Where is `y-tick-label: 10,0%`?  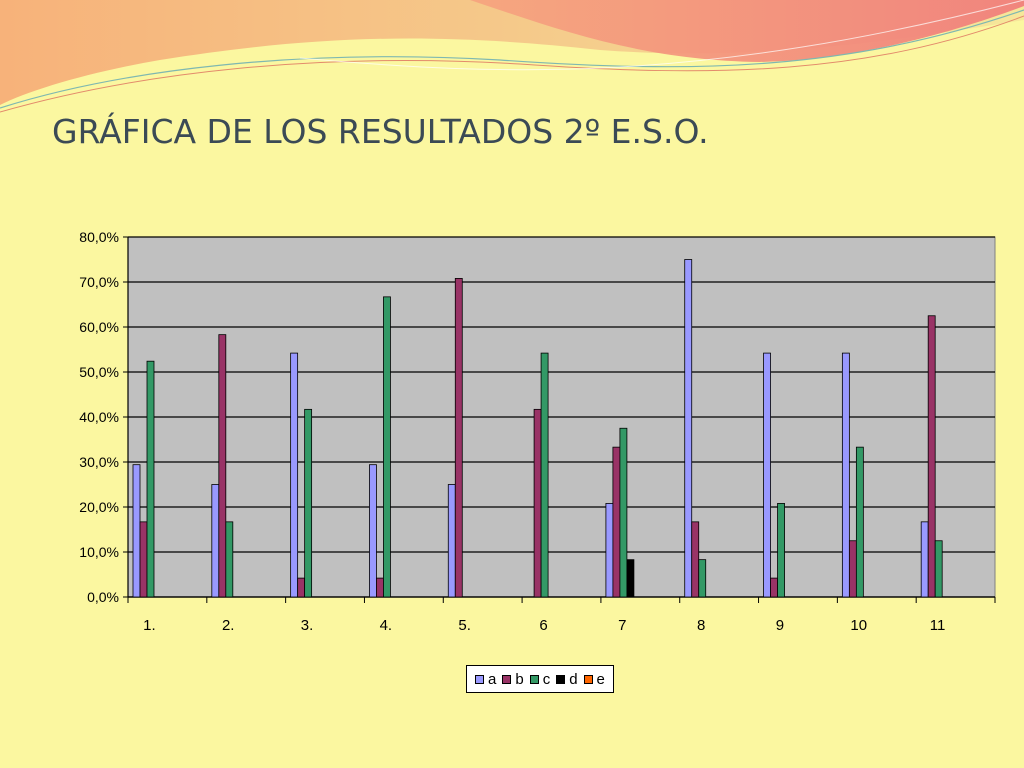
y-tick-label: 10,0% is located at coordinates (99, 552).